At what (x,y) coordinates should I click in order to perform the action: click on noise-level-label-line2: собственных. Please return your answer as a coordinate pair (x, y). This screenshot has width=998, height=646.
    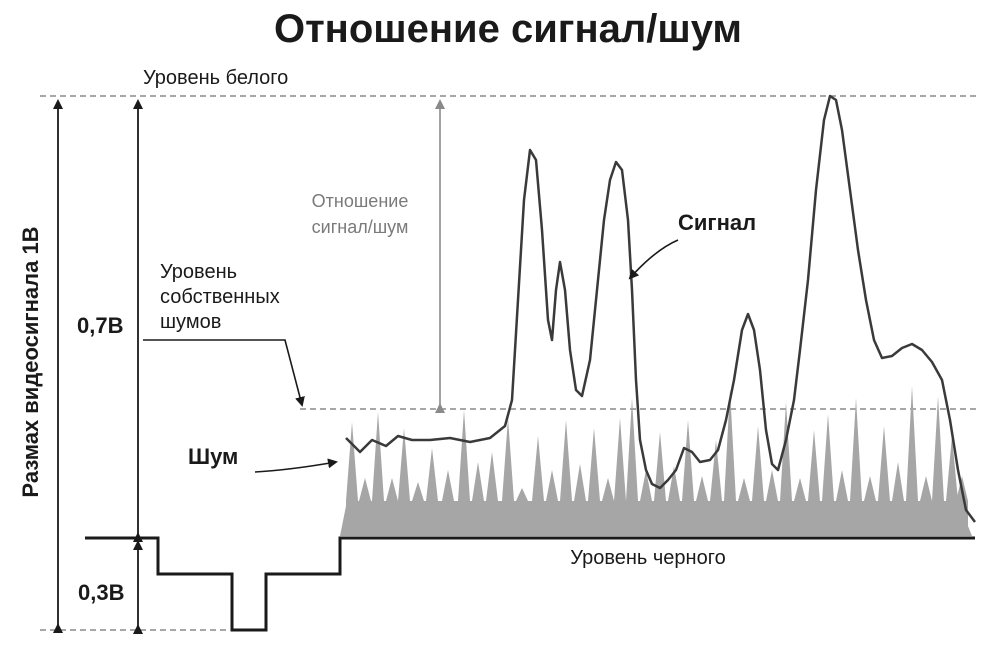
    Looking at the image, I should click on (220, 297).